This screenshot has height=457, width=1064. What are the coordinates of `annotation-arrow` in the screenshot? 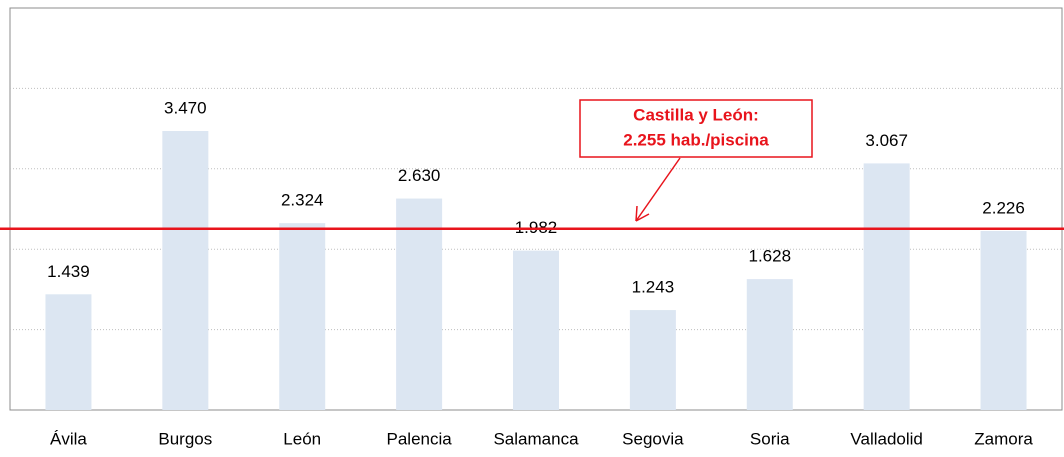 It's located at (658, 189).